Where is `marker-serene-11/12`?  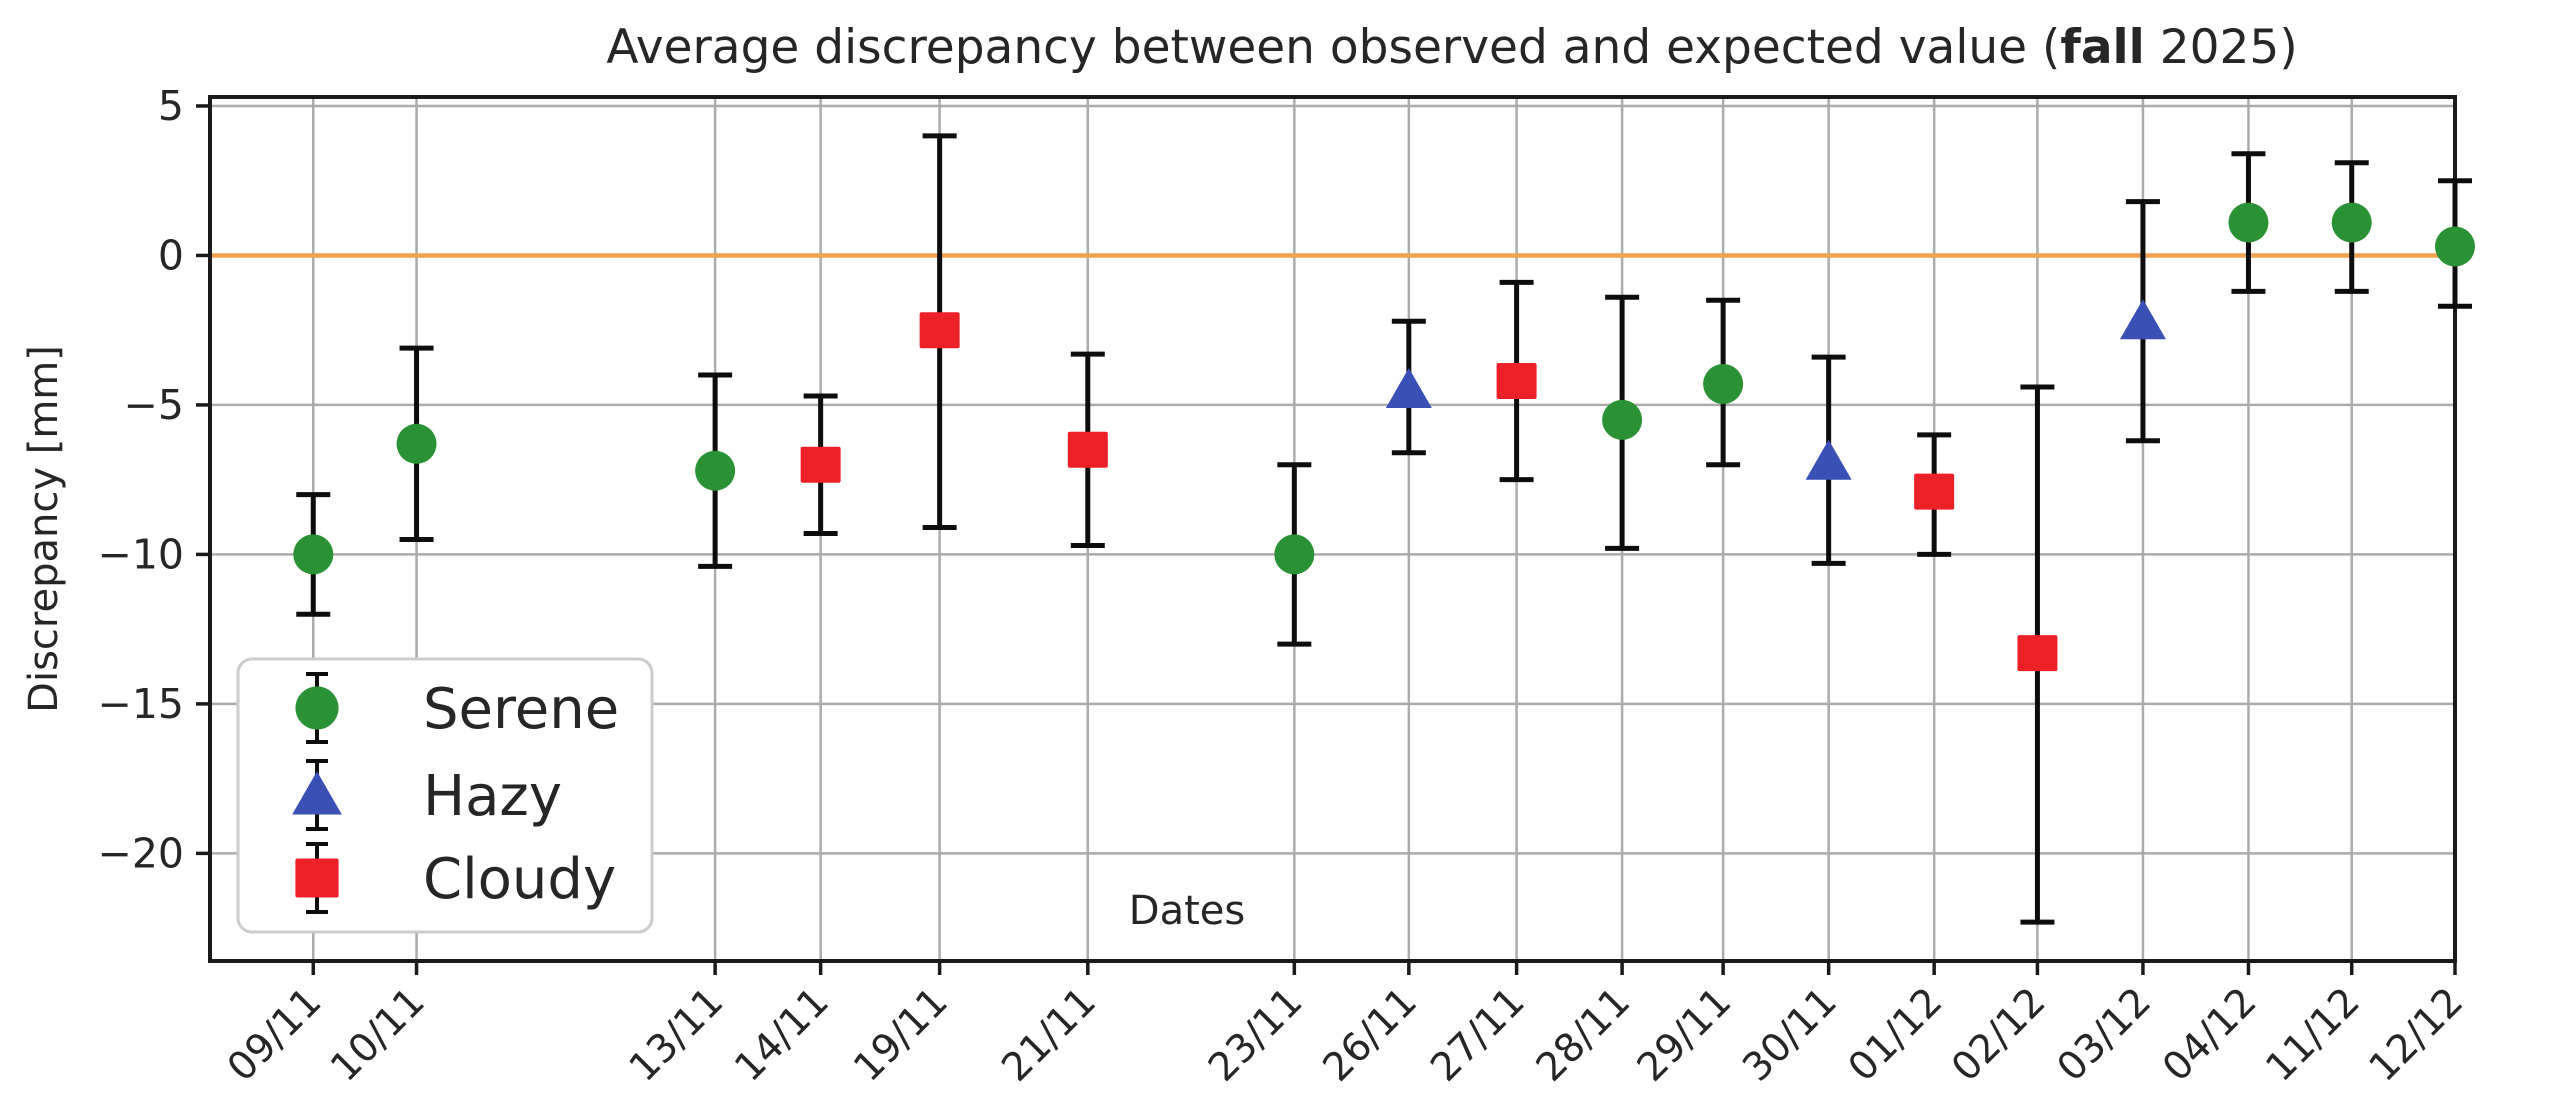 marker-serene-11/12 is located at coordinates (2351, 222).